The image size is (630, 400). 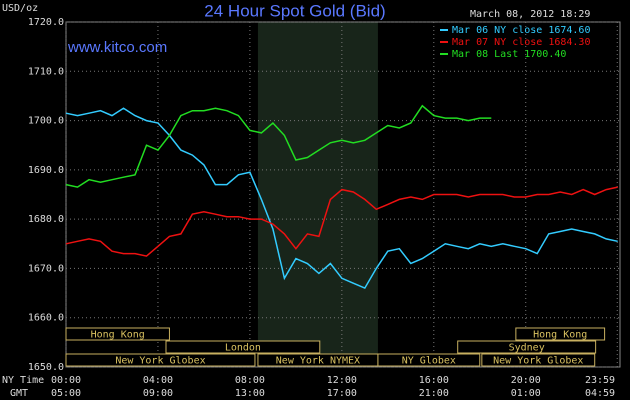 What do you see at coordinates (19, 393) in the screenshot?
I see `x2-axis-label: GMT` at bounding box center [19, 393].